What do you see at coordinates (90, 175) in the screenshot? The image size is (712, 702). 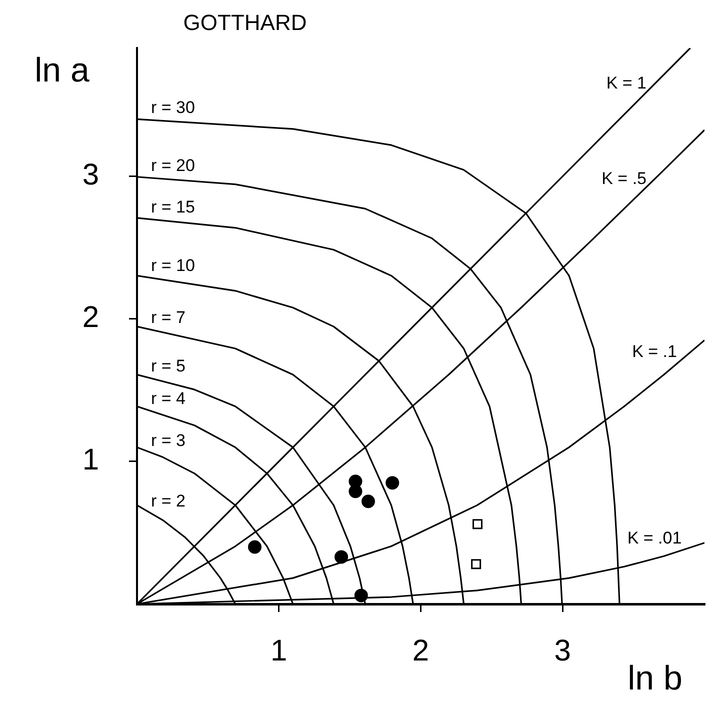 I see `y-tick-label: 3` at bounding box center [90, 175].